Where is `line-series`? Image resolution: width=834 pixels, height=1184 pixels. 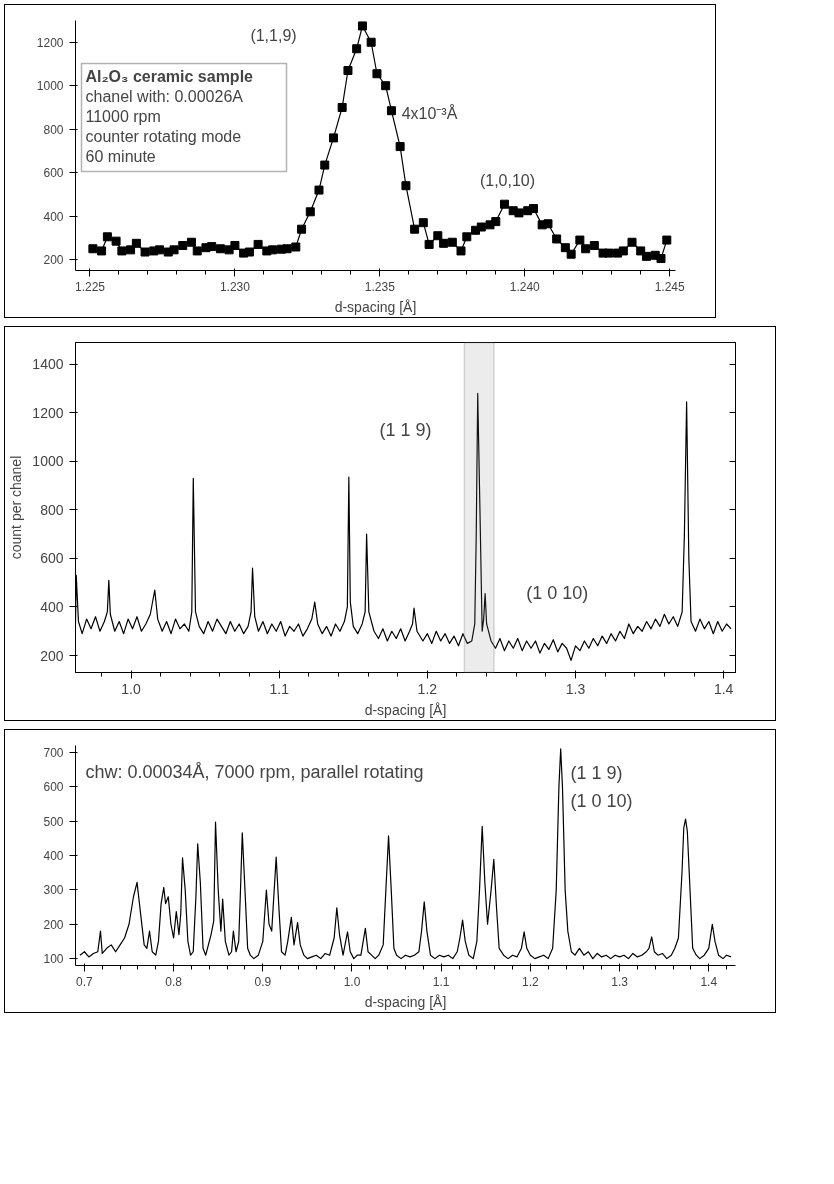
line-series is located at coordinates (405, 854).